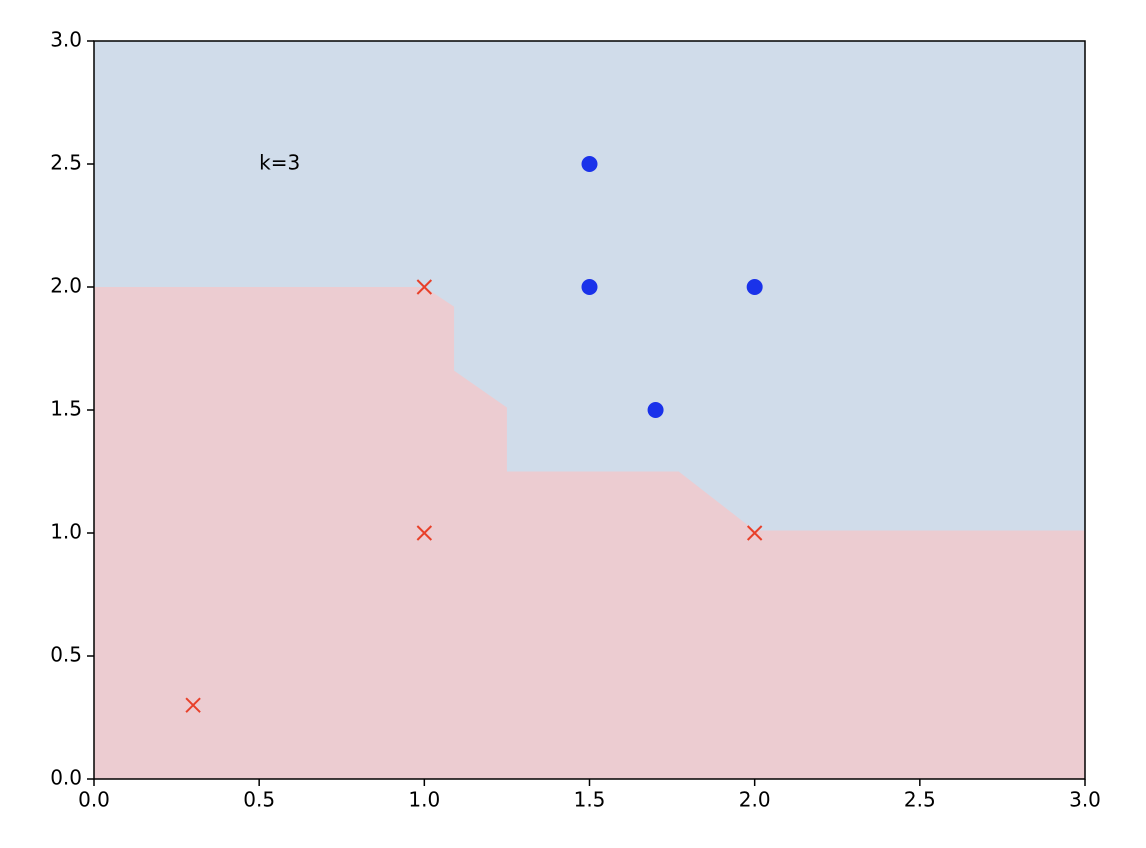  What do you see at coordinates (1085, 800) in the screenshot?
I see `x-tick-label: 3.0` at bounding box center [1085, 800].